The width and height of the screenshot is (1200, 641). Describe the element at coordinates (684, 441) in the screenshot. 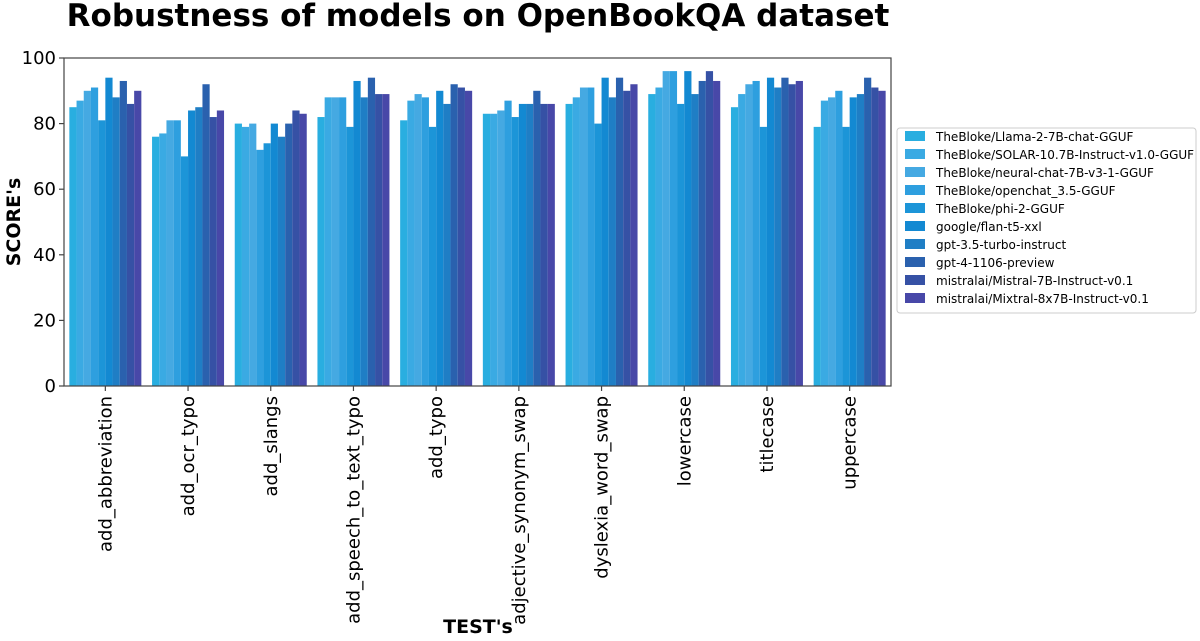

I see `x-tick-label: lowercase` at that location.